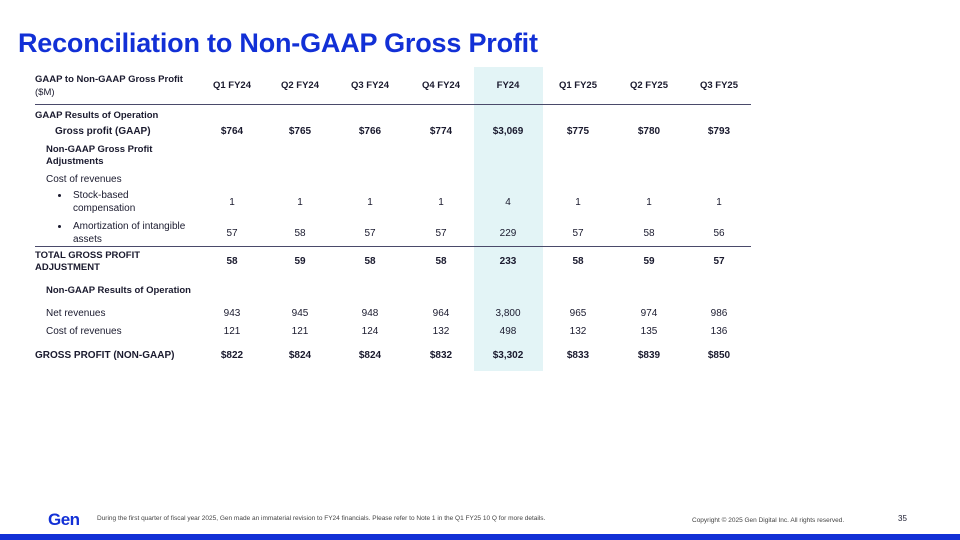 This screenshot has width=960, height=540. Describe the element at coordinates (508, 202) in the screenshot. I see `table-cell: 4` at that location.